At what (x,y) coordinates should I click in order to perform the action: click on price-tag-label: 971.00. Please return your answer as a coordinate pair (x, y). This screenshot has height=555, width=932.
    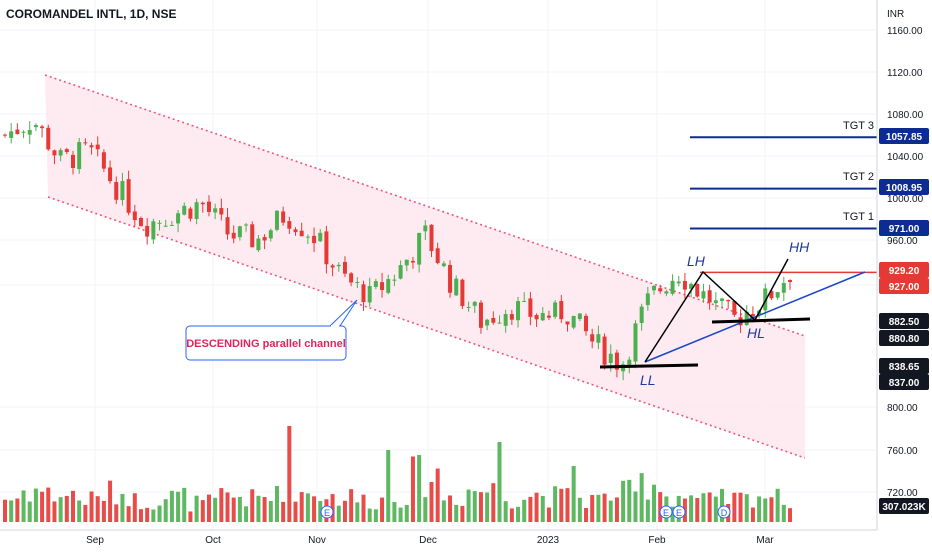
    Looking at the image, I should click on (904, 229).